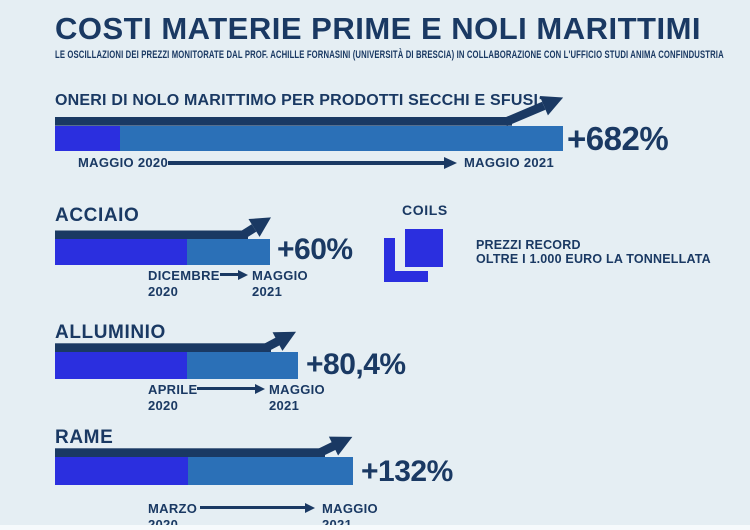  What do you see at coordinates (593, 259) in the screenshot?
I see `coils-note-line2: OLTRE I 1.000 EURO LA TONNELLATA` at bounding box center [593, 259].